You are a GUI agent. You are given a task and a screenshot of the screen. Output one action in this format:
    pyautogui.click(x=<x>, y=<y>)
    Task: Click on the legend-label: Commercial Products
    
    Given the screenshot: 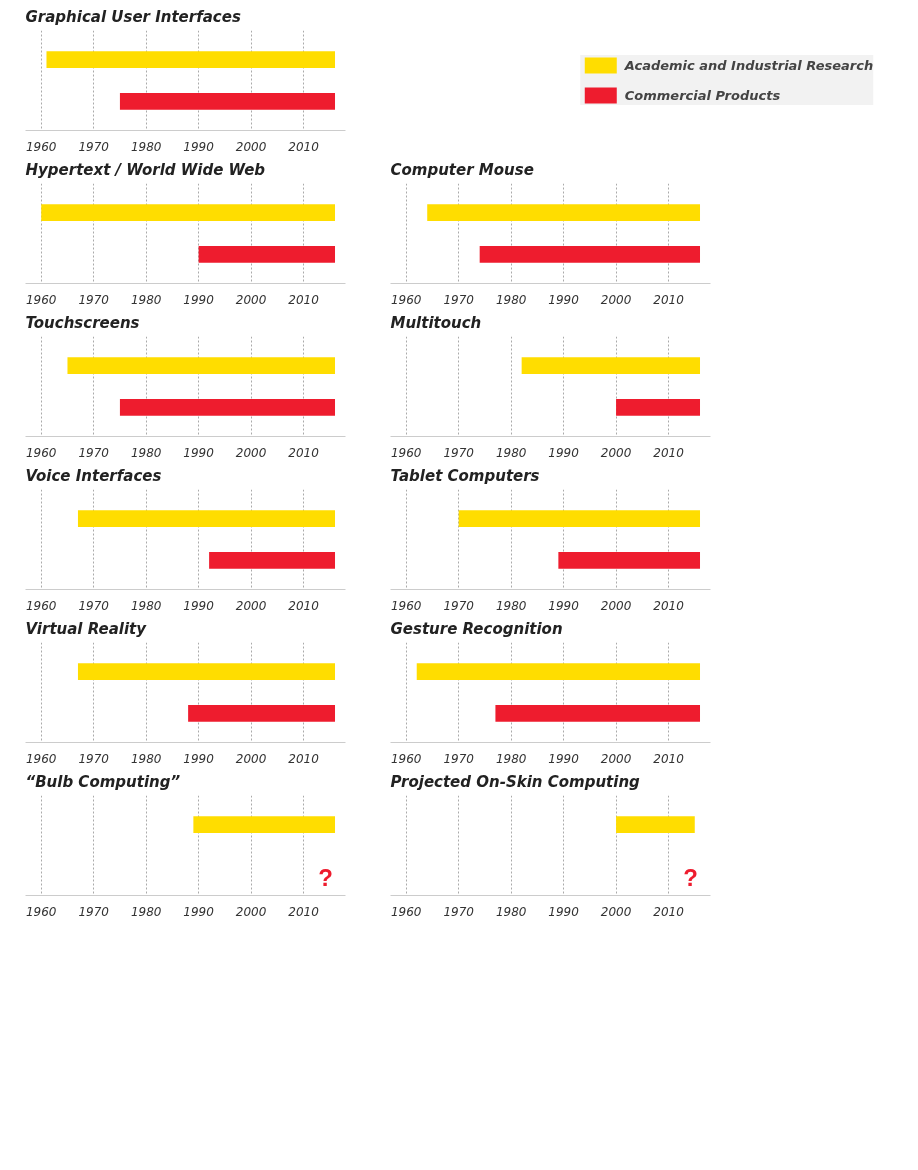 What is the action you would take?
    pyautogui.click(x=702, y=95)
    